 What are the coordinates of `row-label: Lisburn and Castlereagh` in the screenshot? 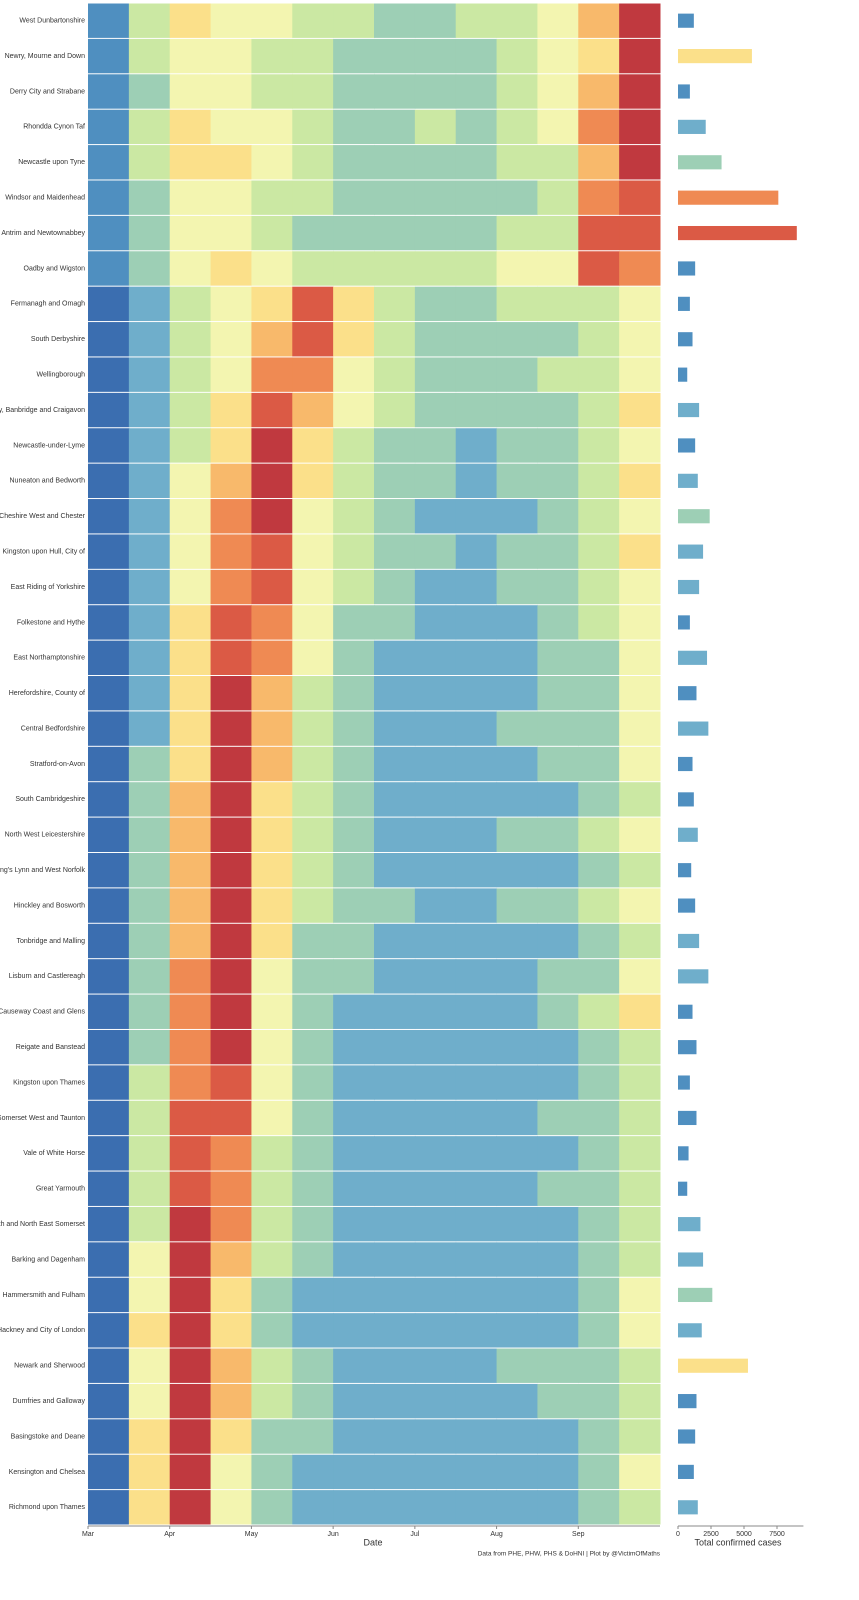 It's located at (47, 976).